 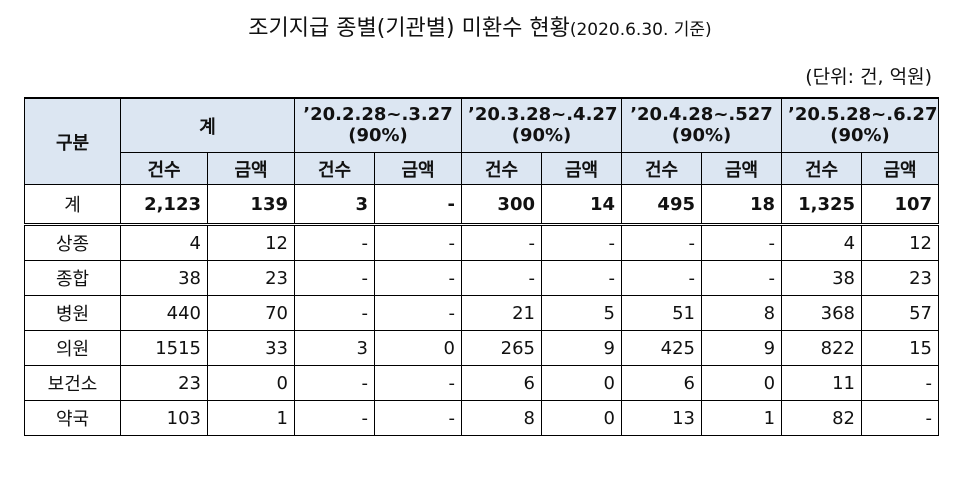 I want to click on cell-value: 107, so click(x=900, y=205).